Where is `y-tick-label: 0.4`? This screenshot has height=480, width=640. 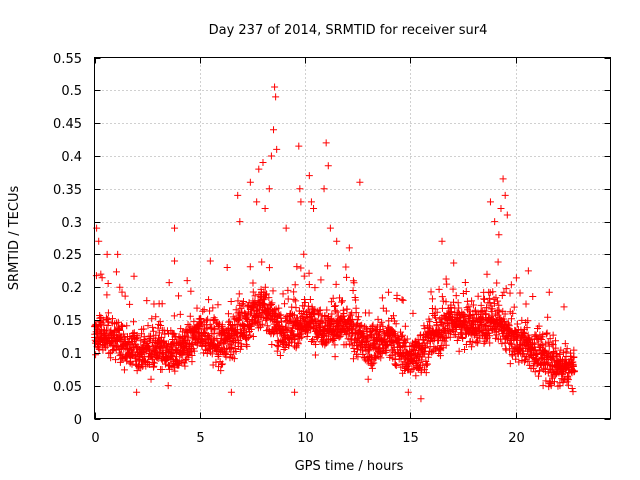 y-tick-label: 0.4 is located at coordinates (71, 157).